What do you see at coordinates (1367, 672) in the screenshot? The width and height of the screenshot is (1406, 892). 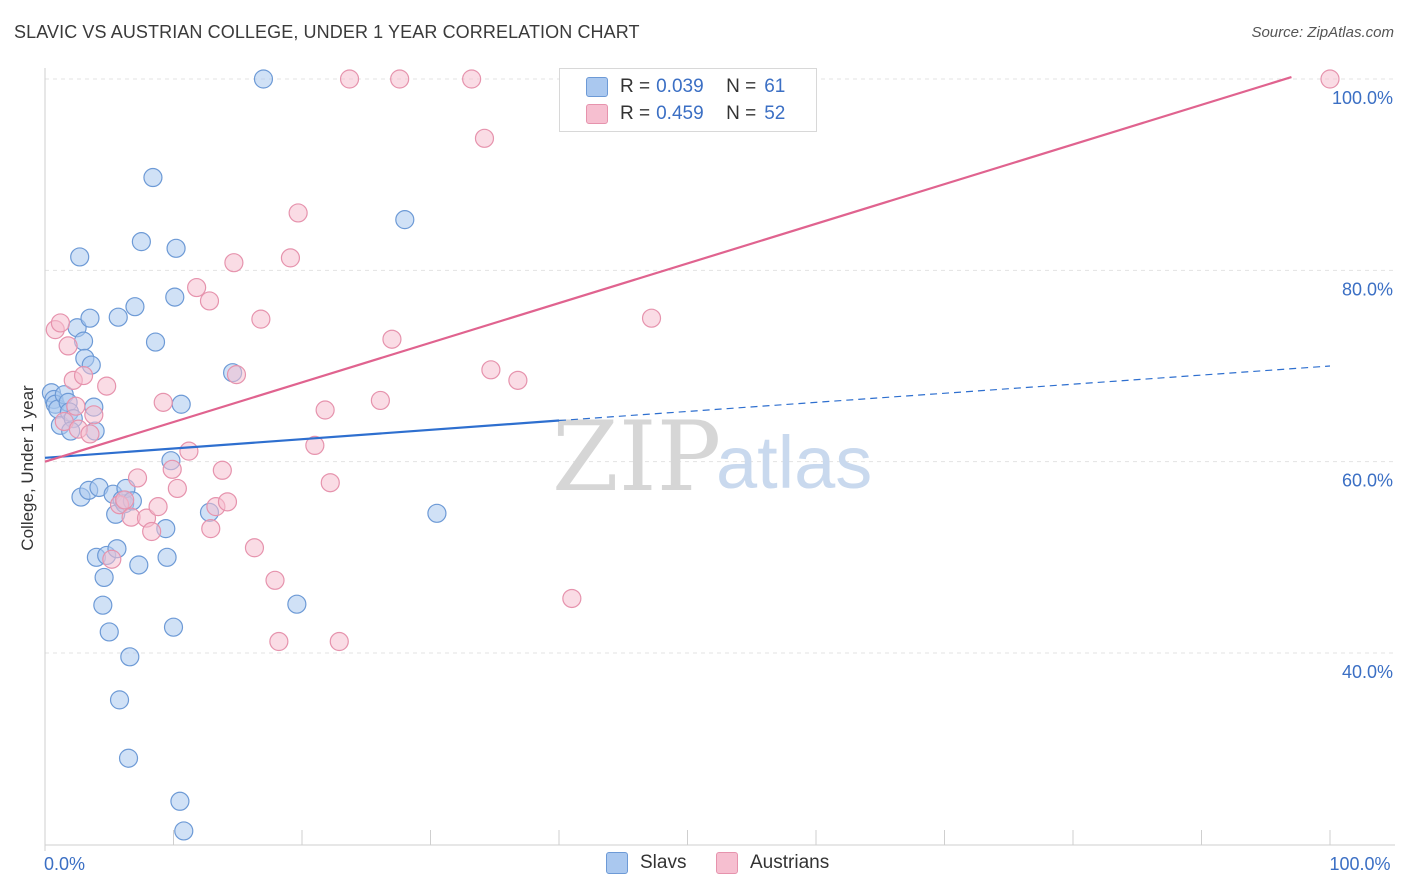 I see `y-tick-label: 40.0%` at bounding box center [1367, 672].